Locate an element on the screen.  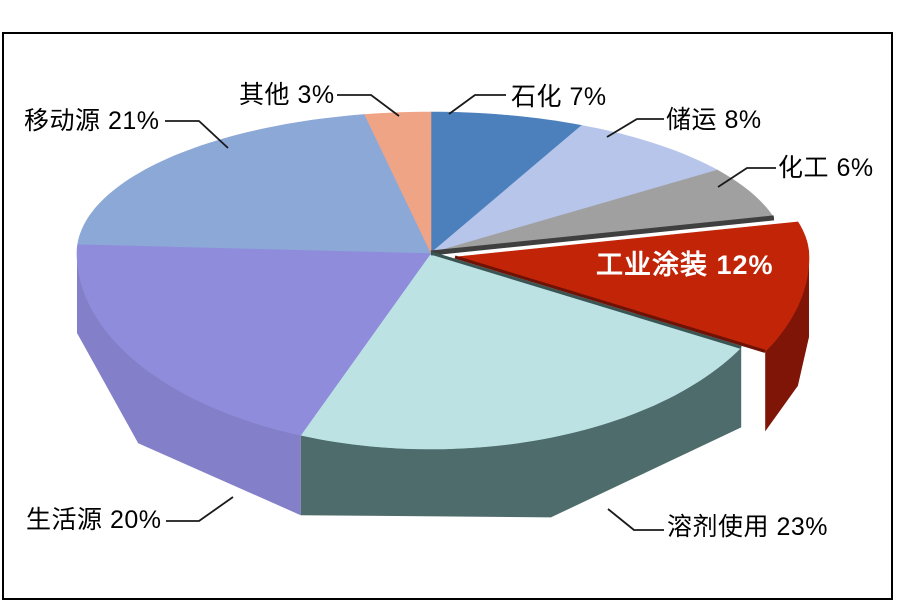
pie-slice-mobile is located at coordinates (254, 184).